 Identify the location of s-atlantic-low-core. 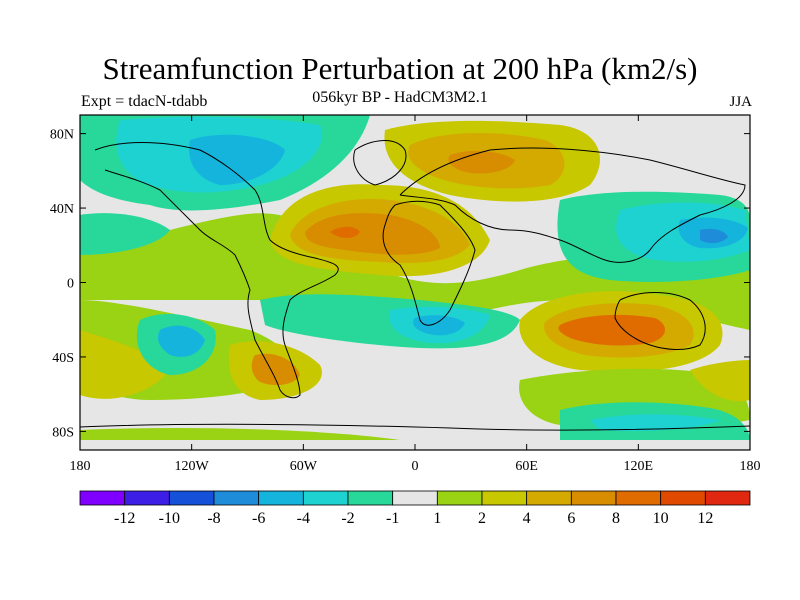
(439, 325).